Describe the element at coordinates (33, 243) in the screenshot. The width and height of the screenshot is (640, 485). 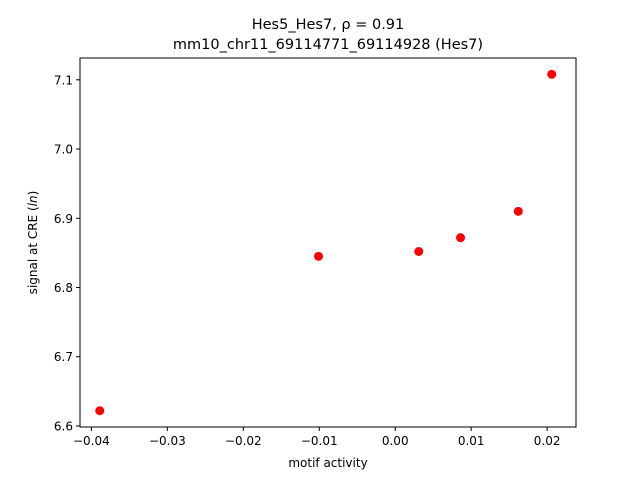
I see `y-axis-label: signal at CRE (ln)` at that location.